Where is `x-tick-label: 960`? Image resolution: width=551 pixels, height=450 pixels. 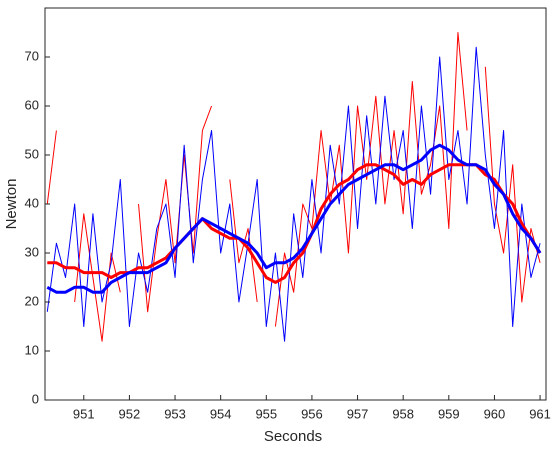 x-tick-label: 960 is located at coordinates (495, 413).